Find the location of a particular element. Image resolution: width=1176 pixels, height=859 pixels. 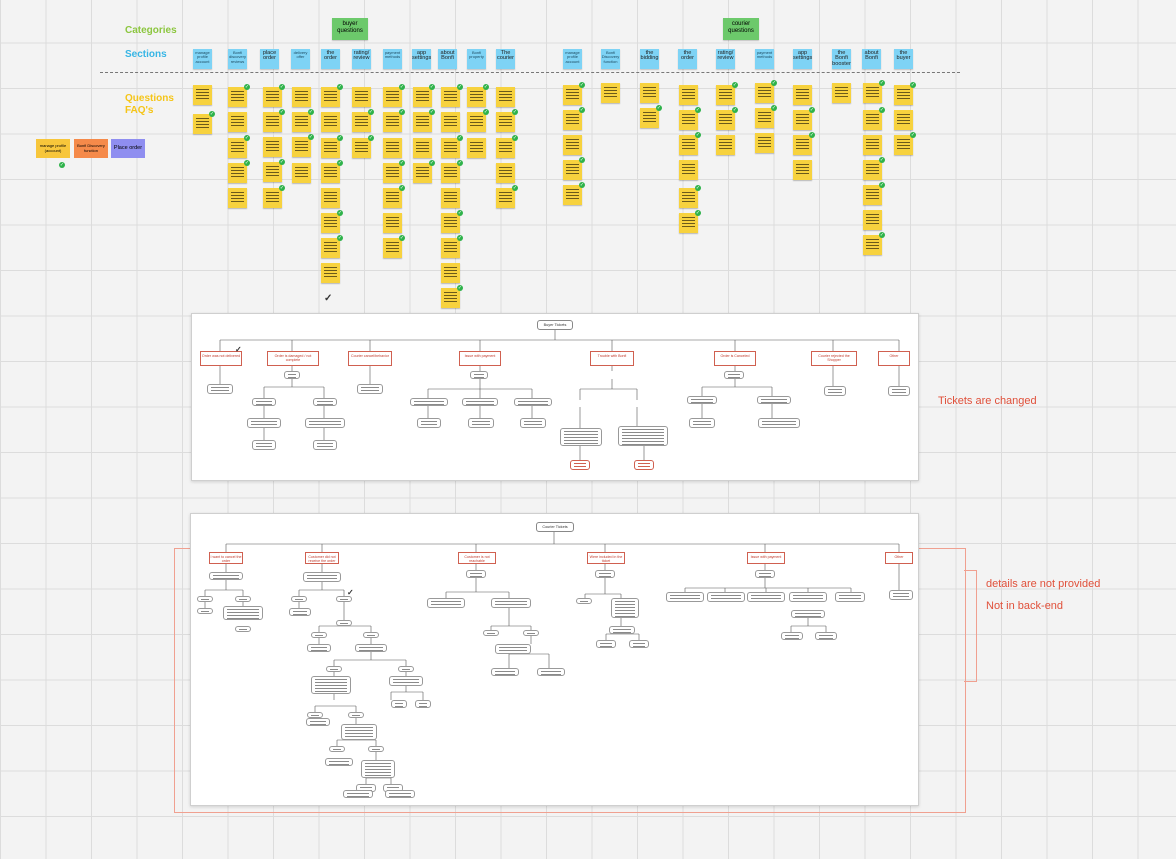

section-sticky: manage profile account is located at coordinates (572, 59).